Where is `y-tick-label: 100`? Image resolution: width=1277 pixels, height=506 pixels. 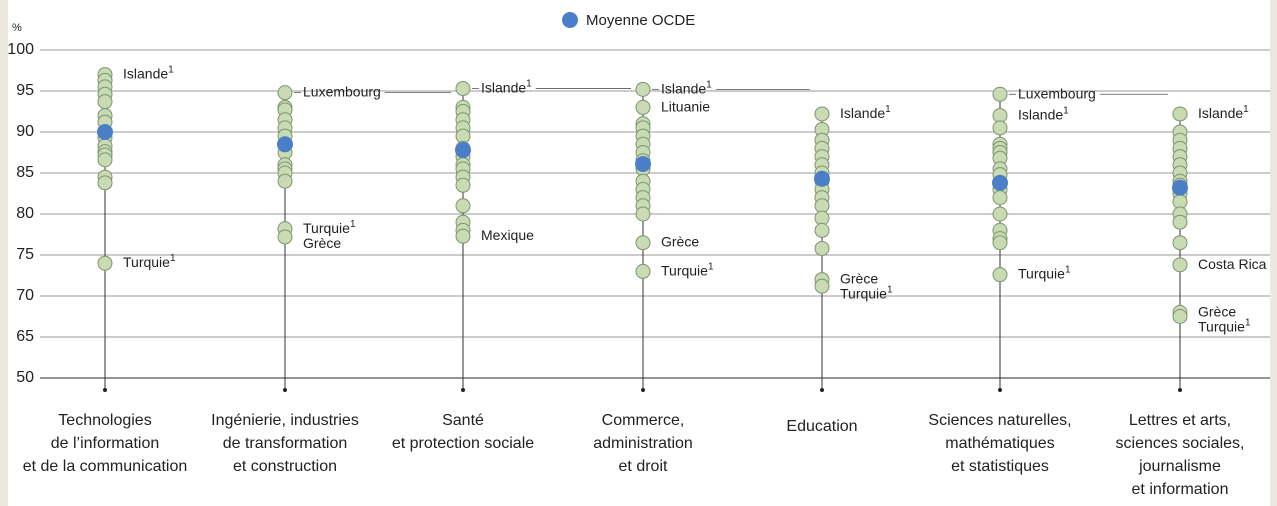
y-tick-label: 100 is located at coordinates (20, 49).